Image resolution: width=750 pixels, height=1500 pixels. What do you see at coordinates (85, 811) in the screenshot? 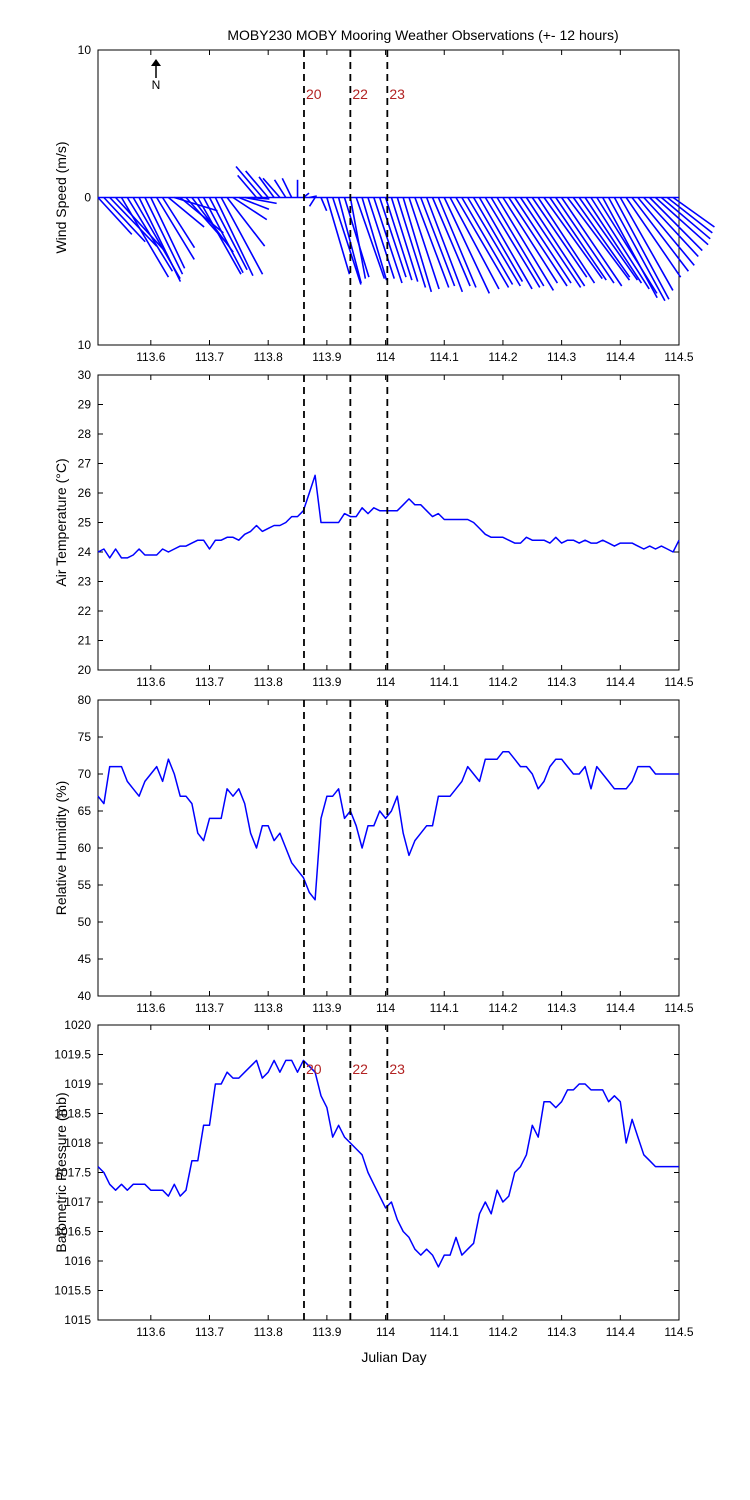
I see `y-tick-label: 65` at bounding box center [85, 811].